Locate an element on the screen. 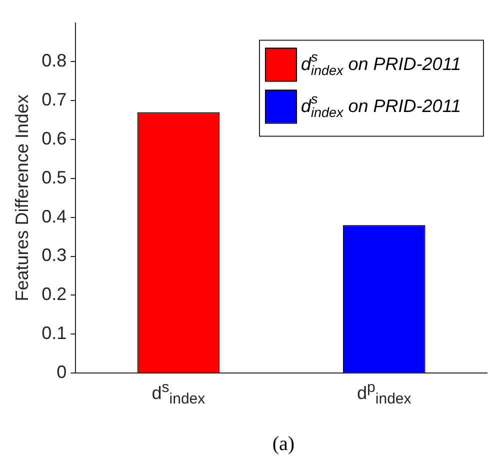  y-tick-label: 0.5 is located at coordinates (54, 177).